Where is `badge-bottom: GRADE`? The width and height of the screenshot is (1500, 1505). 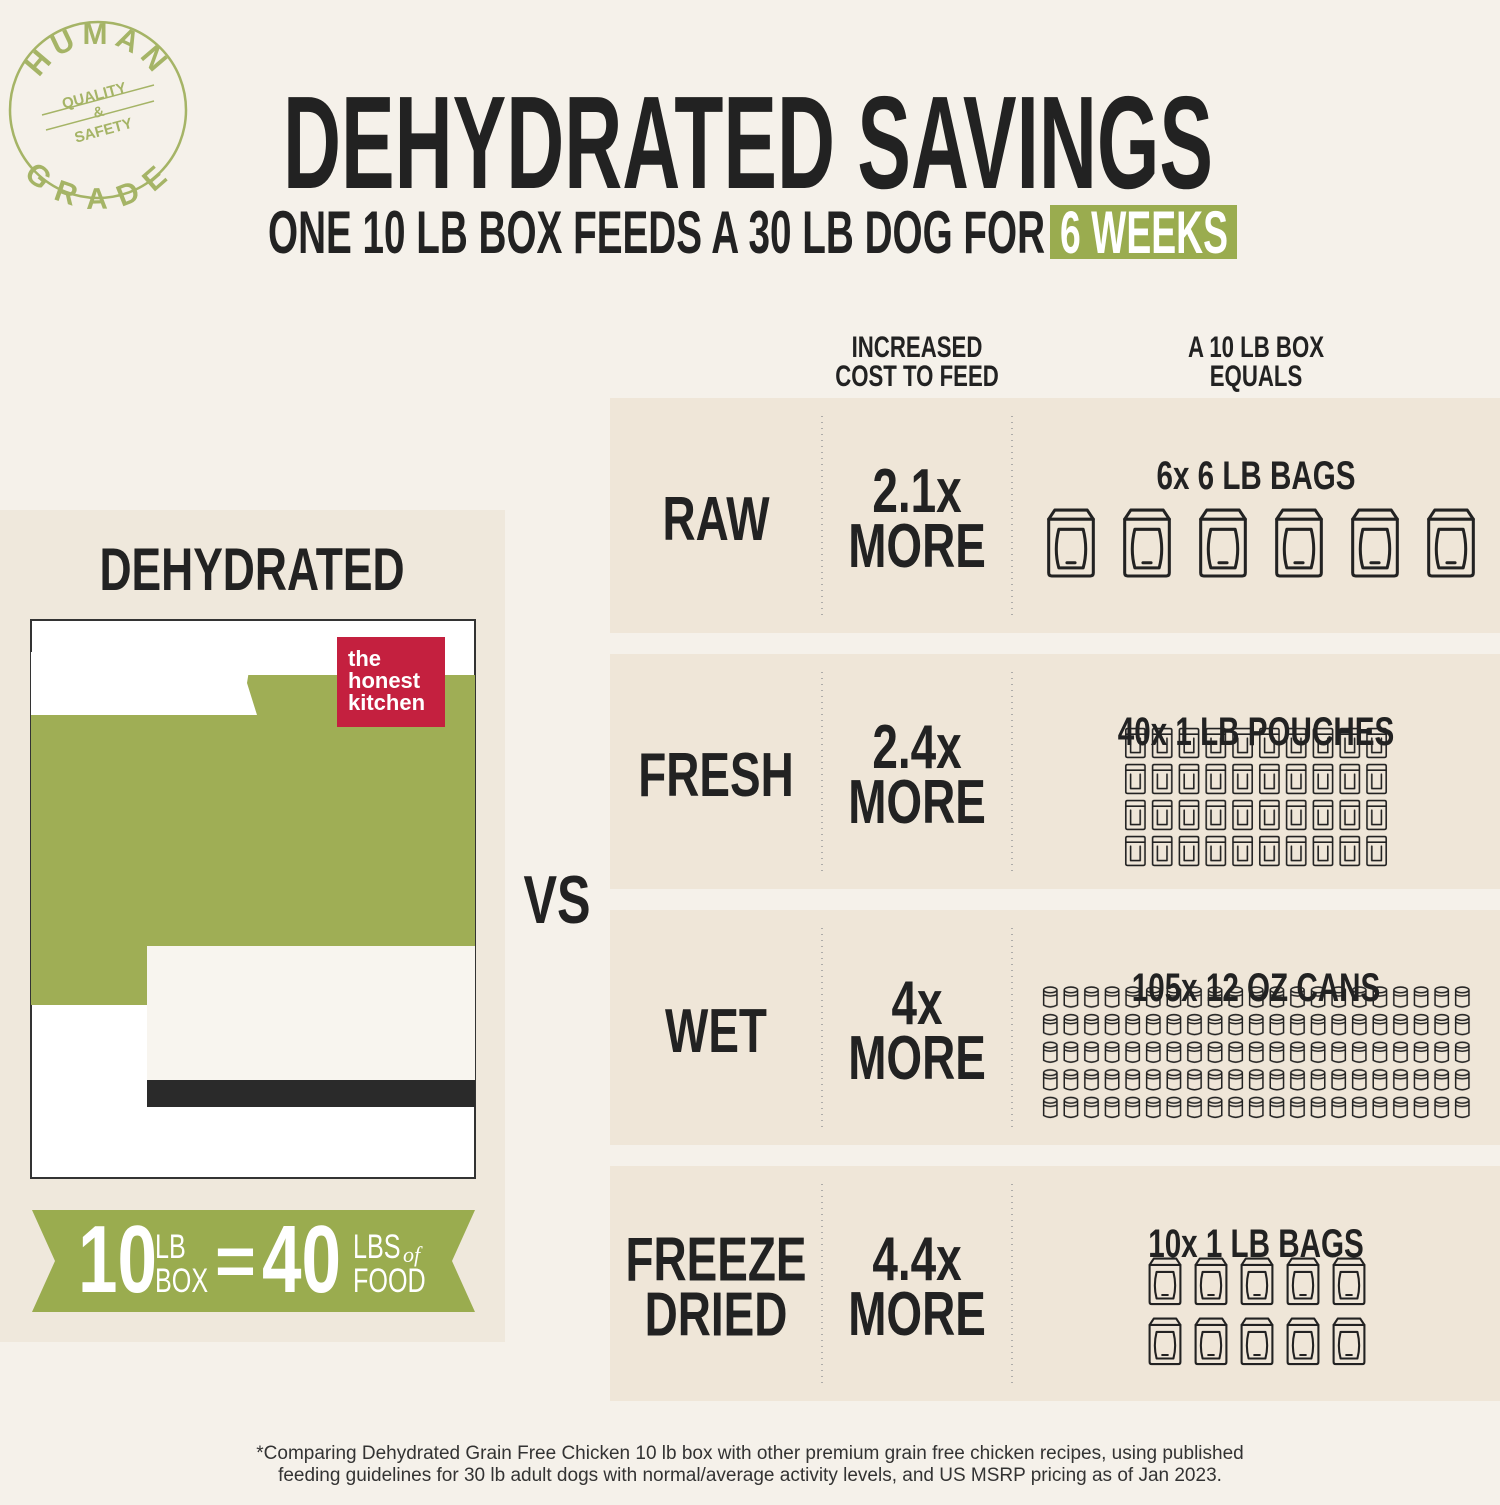
badge-bottom: GRADE is located at coordinates (98, 186).